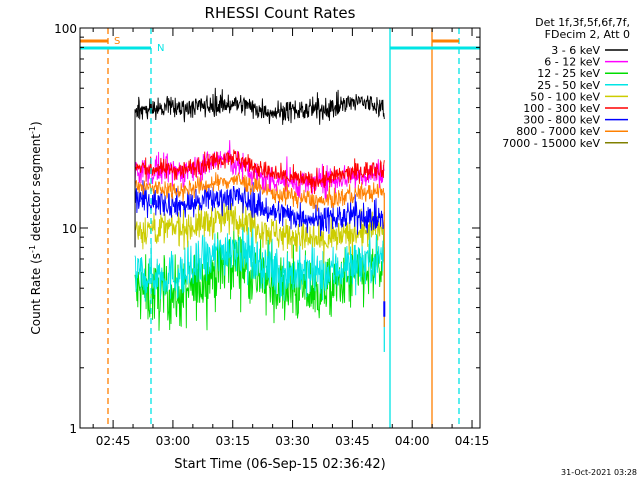 The image size is (640, 480). Describe the element at coordinates (113, 441) in the screenshot. I see `x-tick-label: 02:45` at that location.